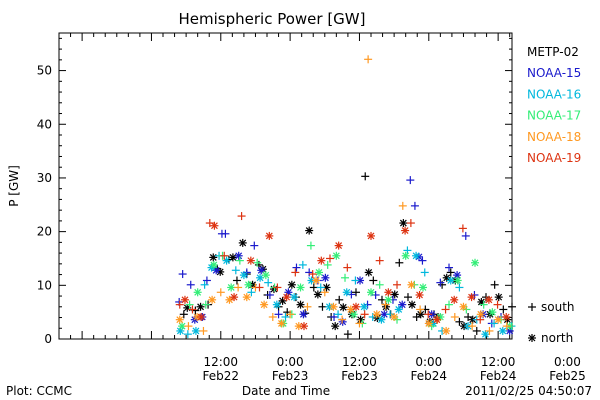  I want to click on y-tick-label: 10, so click(44, 285).